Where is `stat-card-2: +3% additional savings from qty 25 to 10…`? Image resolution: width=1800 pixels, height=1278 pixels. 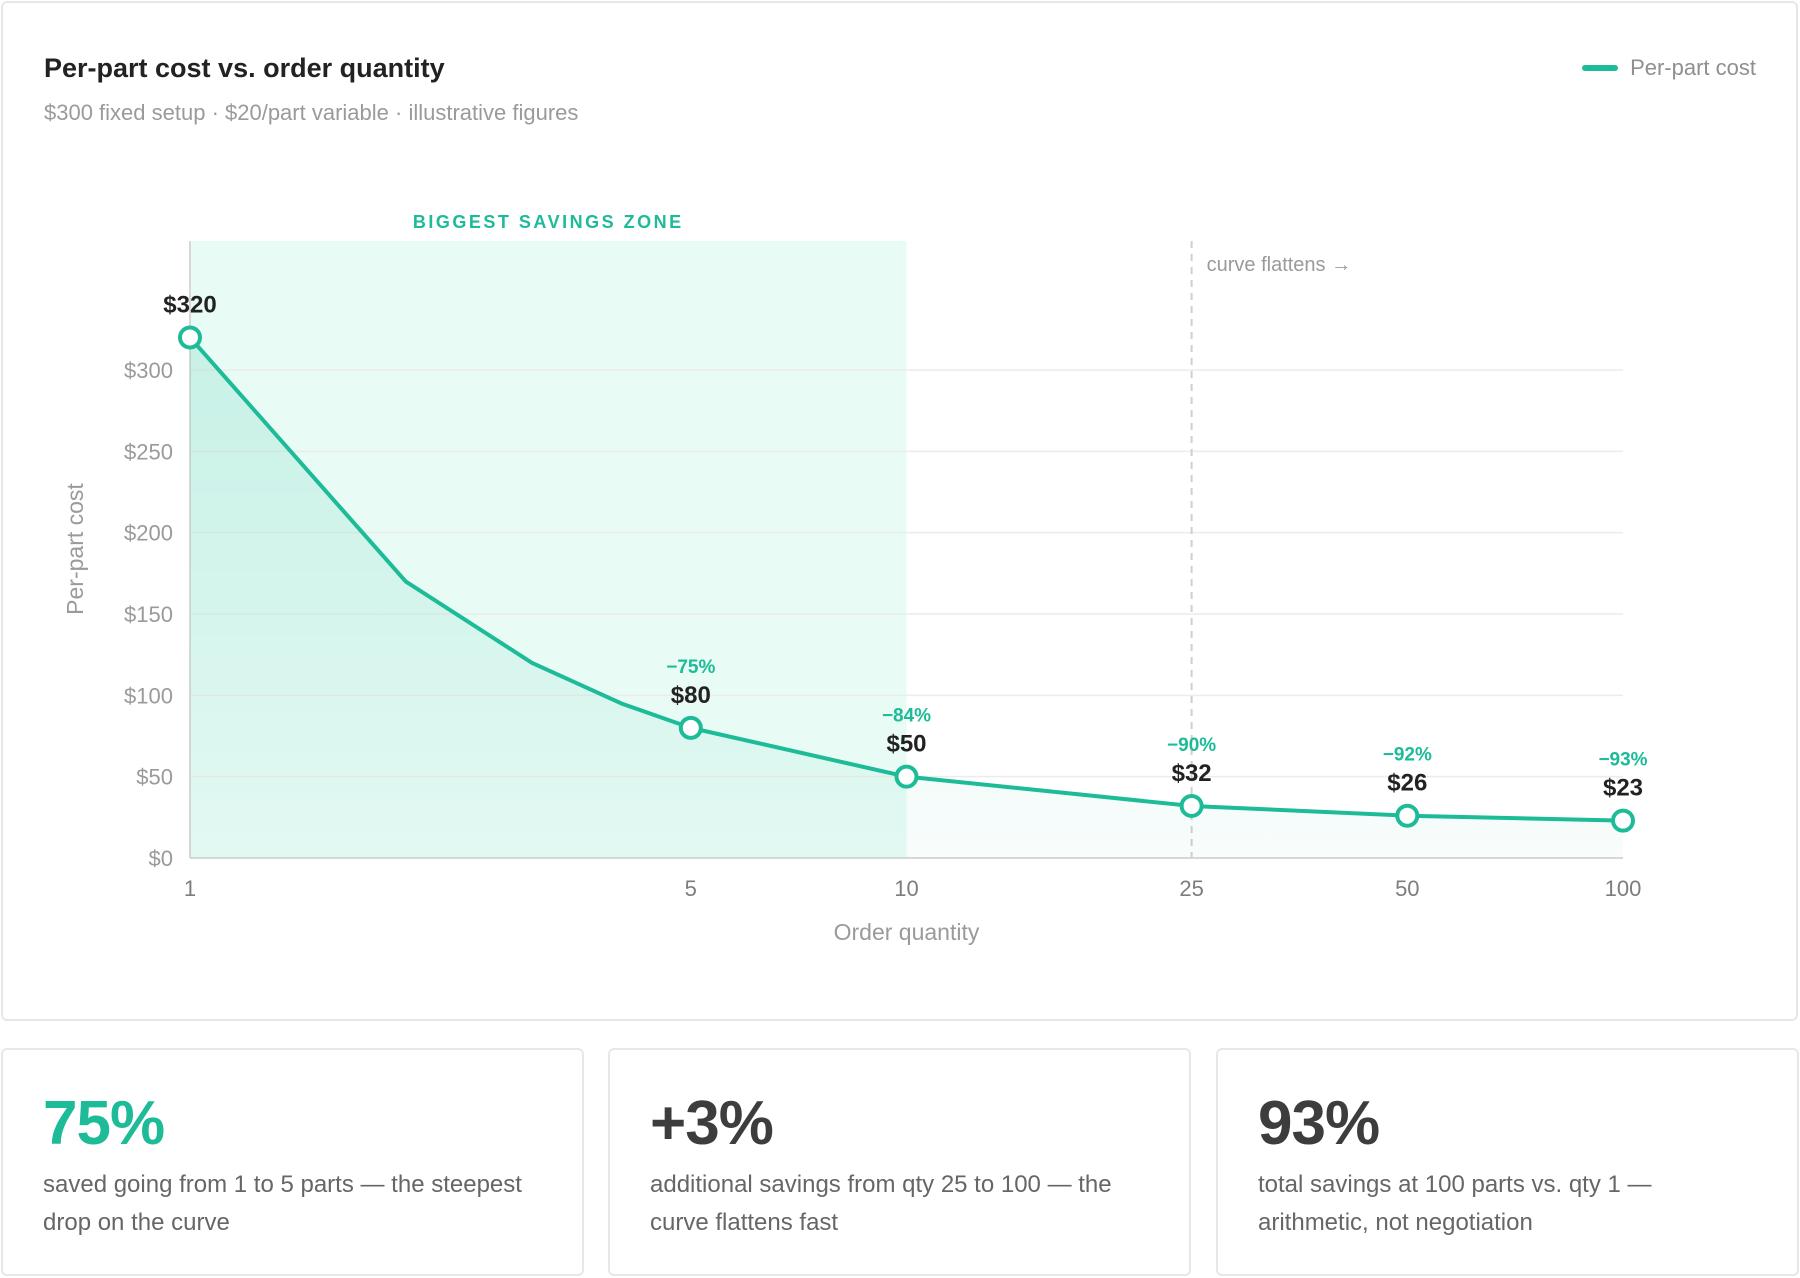 stat-card-2: +3% additional savings from qty 25 to 10… is located at coordinates (899, 1162).